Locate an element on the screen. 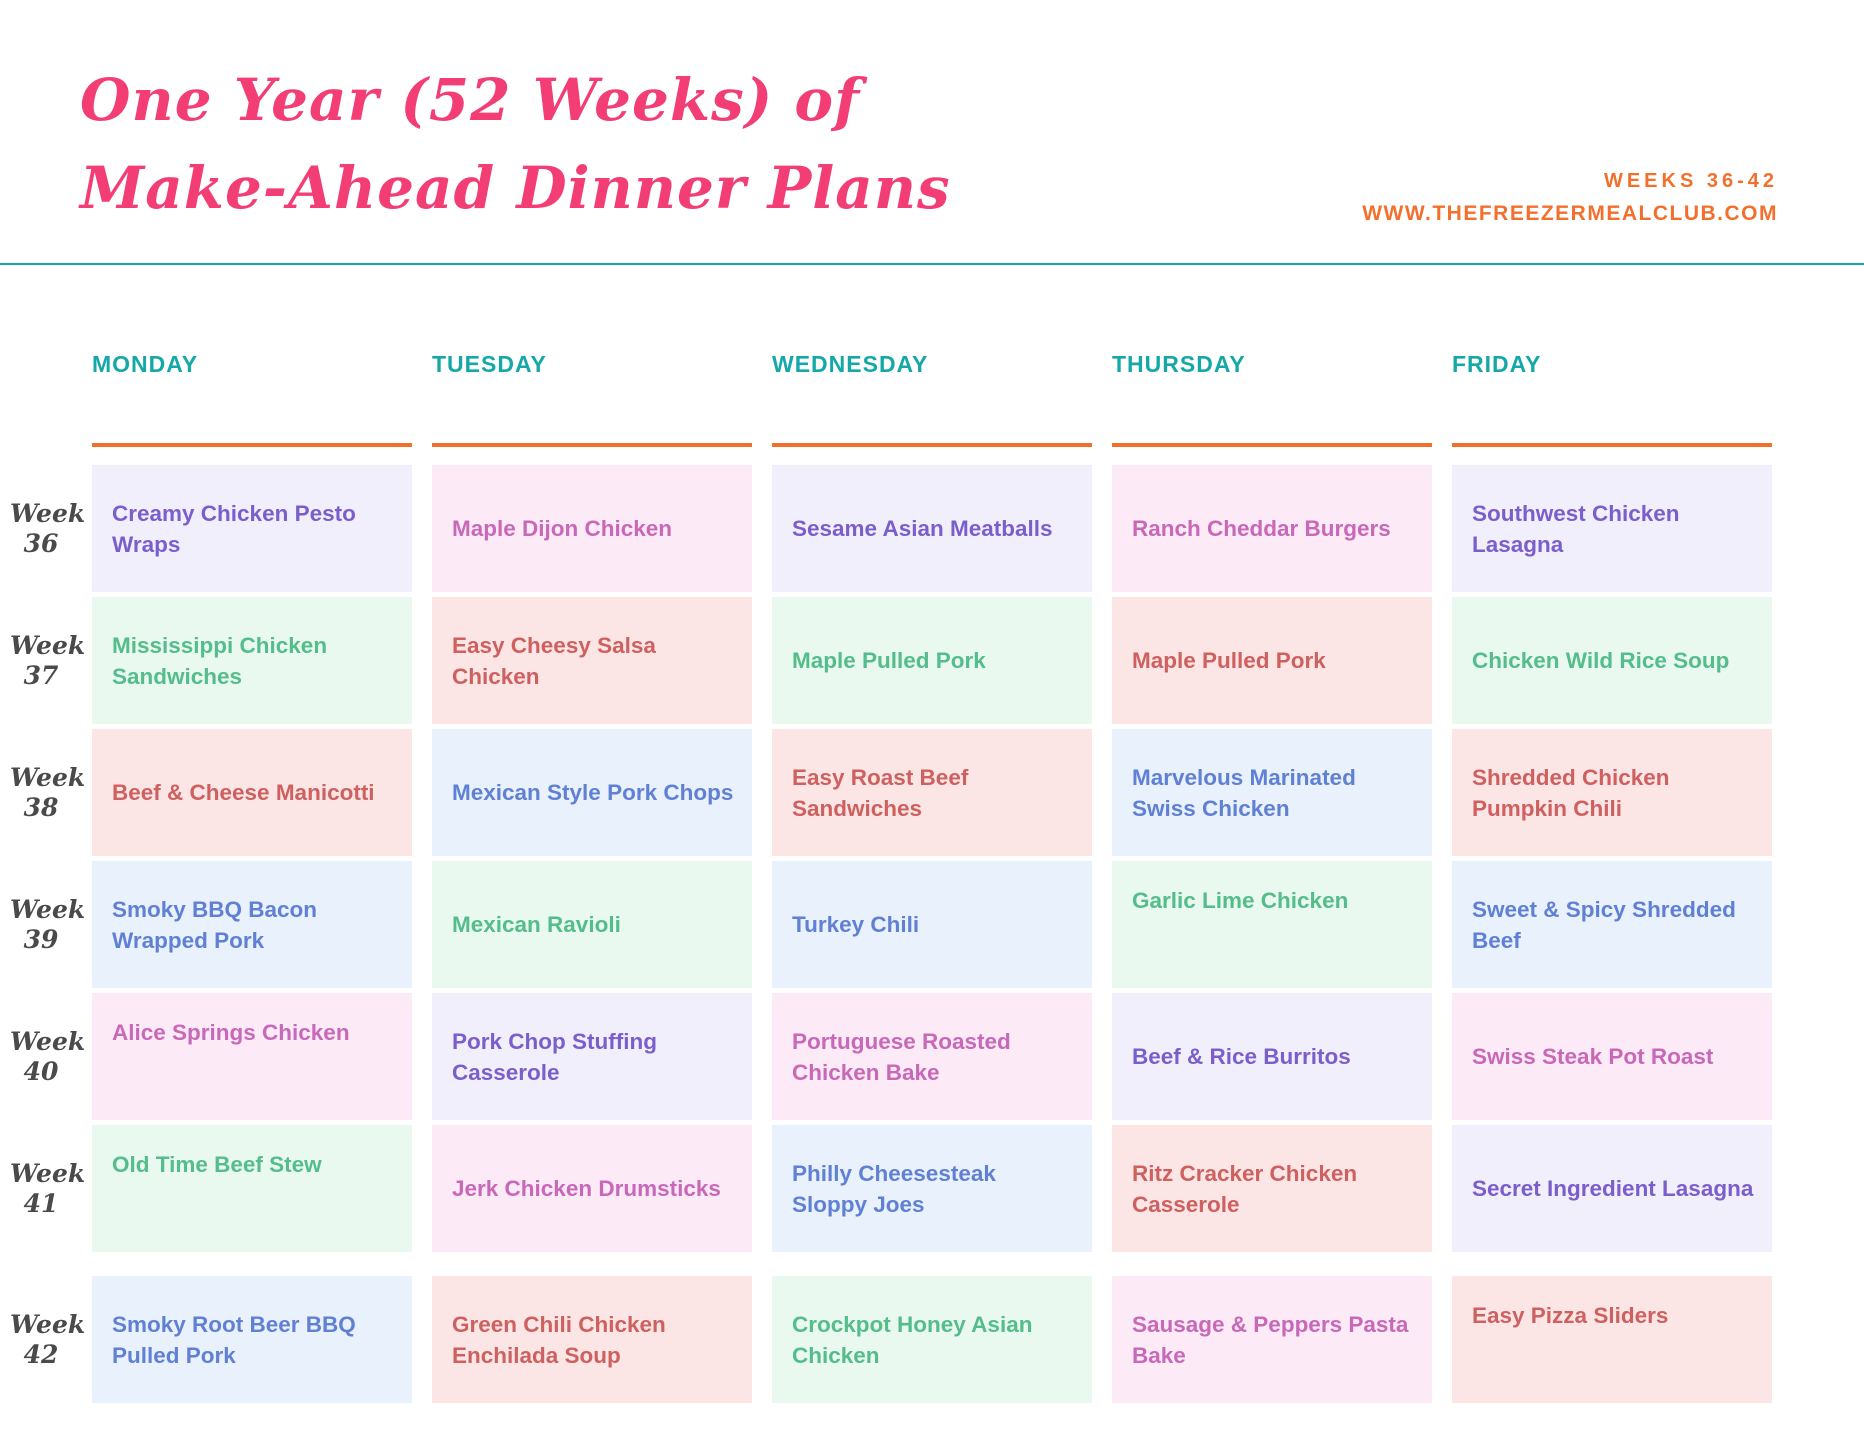 This screenshot has width=1864, height=1440. meal-cell: Garlic Lime Chicken is located at coordinates (1272, 924).